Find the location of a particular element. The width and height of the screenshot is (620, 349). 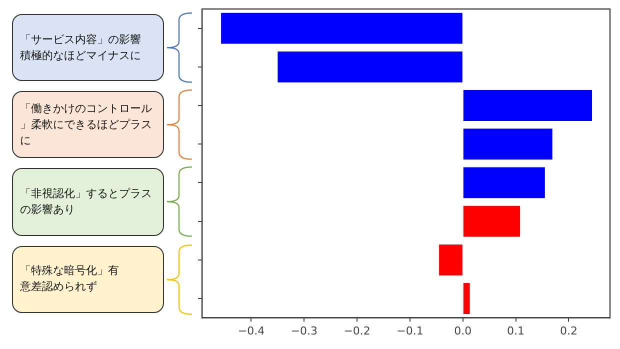

text: 「サービス内容」の影響積極的なほどマイナスに is located at coordinates (81, 48).